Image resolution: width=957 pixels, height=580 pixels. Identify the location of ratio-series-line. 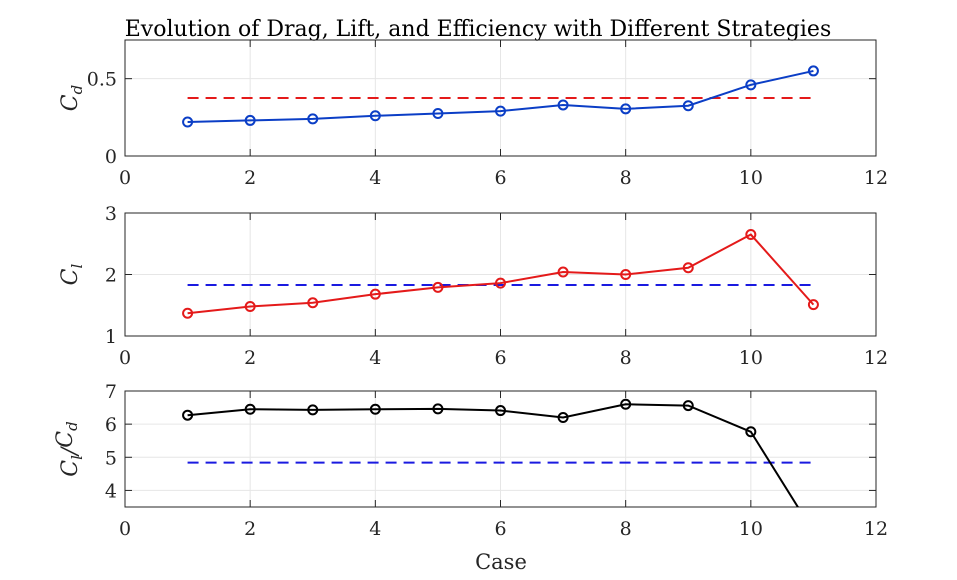
(493, 455).